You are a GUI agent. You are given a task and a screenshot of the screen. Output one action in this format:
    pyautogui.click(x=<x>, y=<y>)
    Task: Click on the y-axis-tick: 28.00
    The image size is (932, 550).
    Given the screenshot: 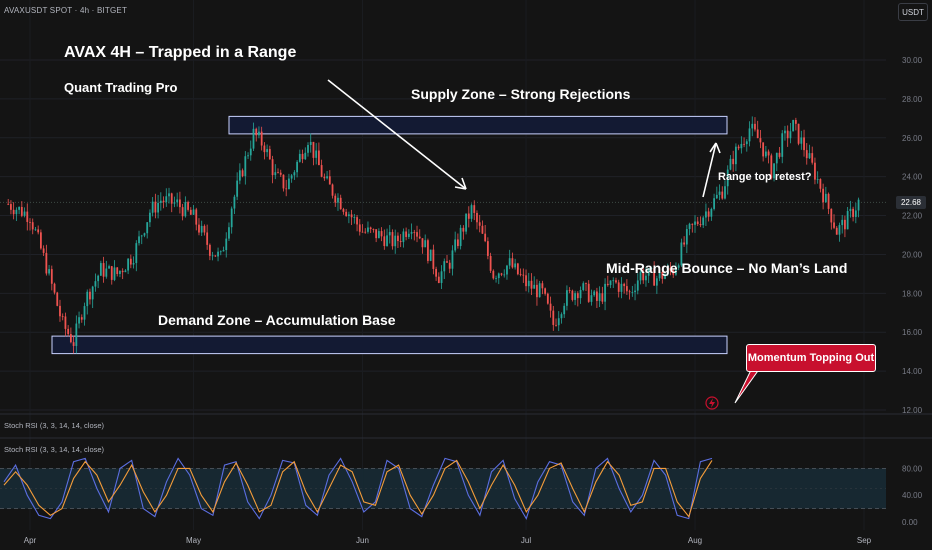 What is the action you would take?
    pyautogui.click(x=912, y=99)
    